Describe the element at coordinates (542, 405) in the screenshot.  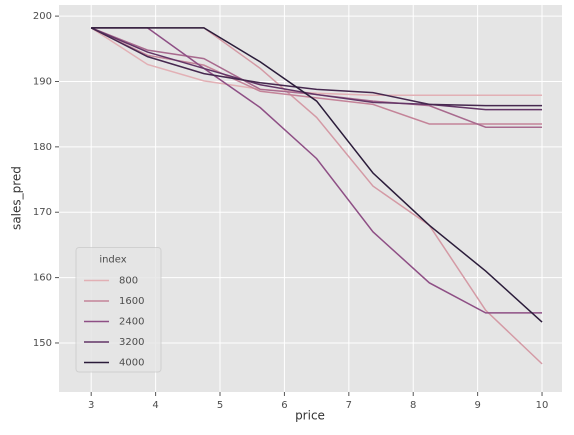
I see `x-tick-label: 10` at that location.